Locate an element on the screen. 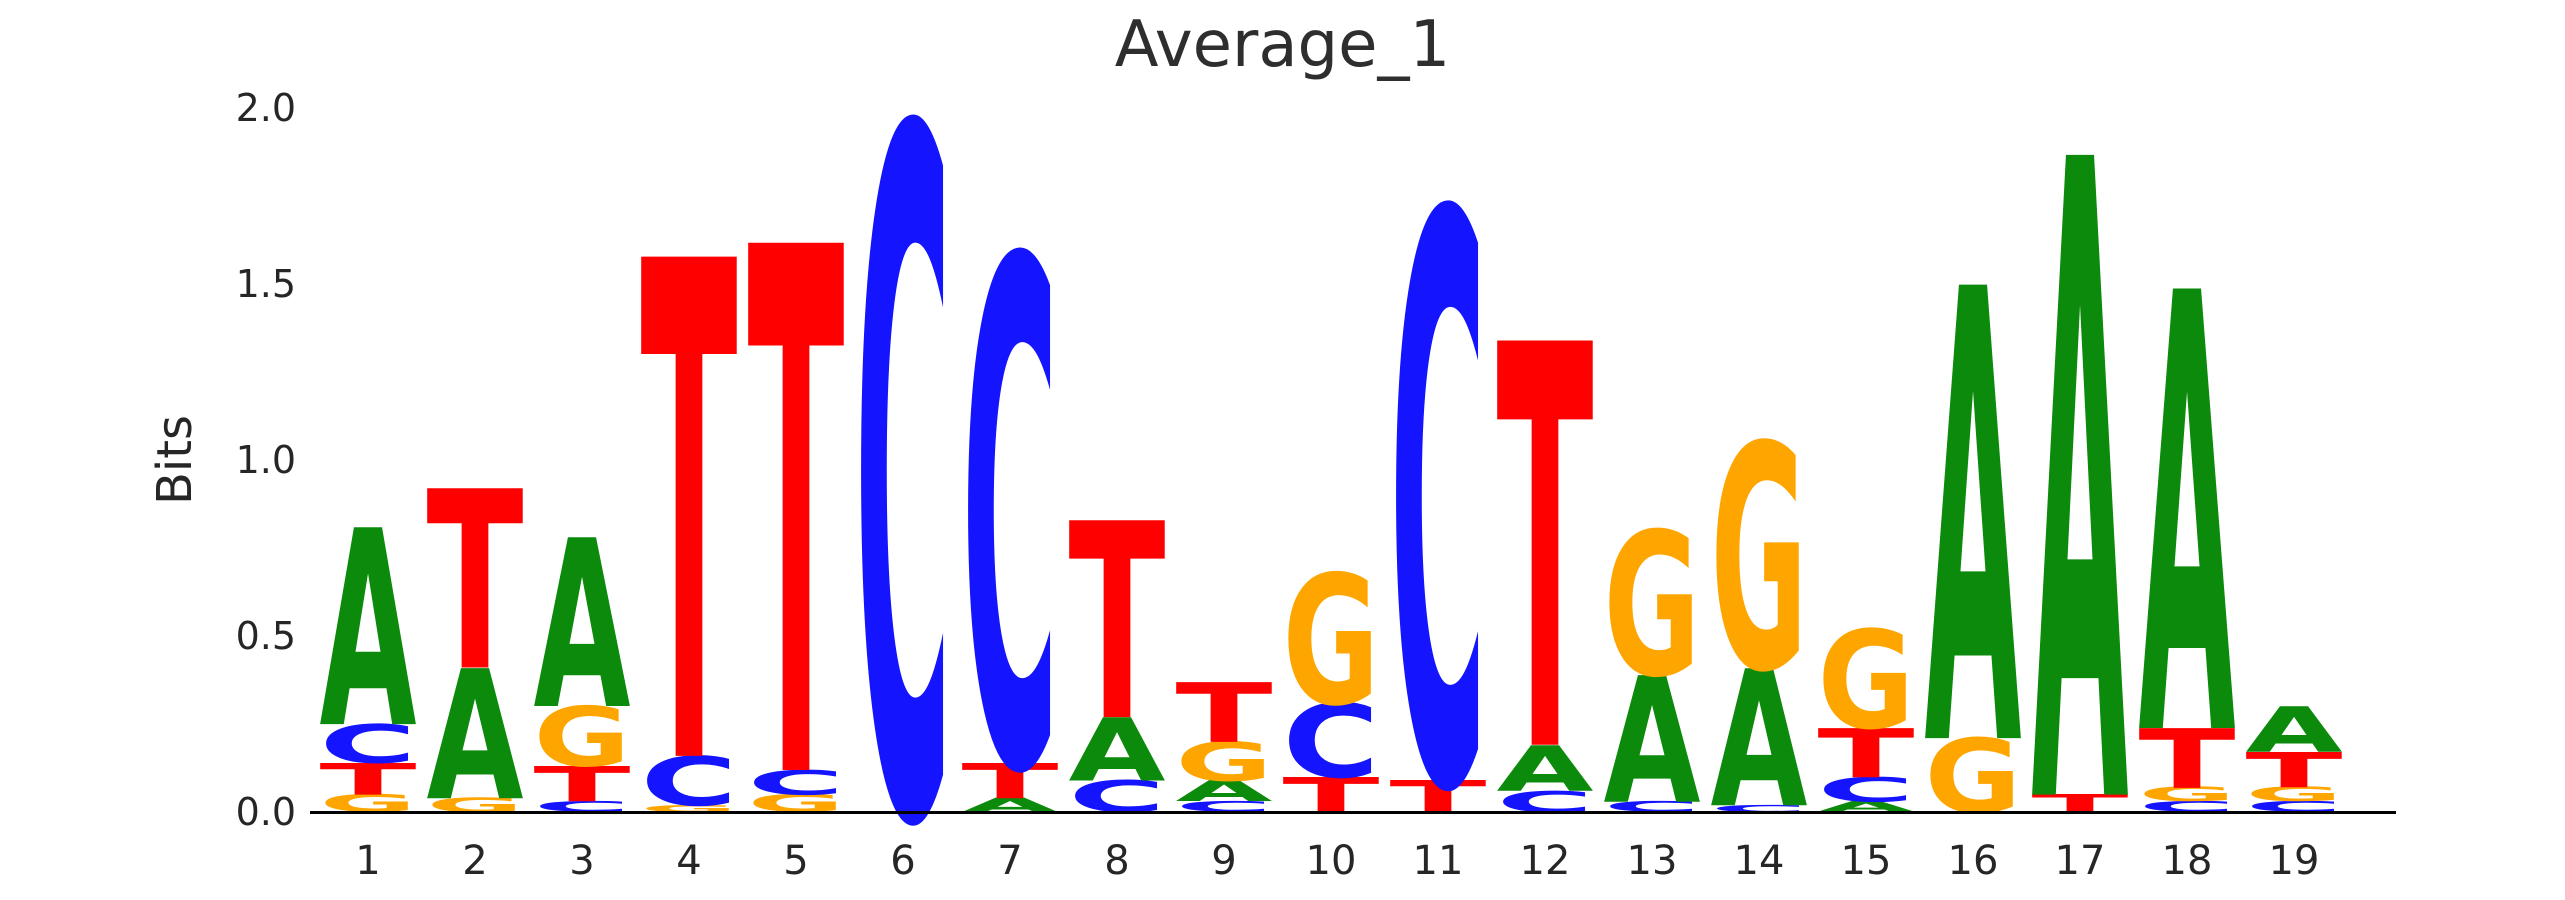 This screenshot has width=2565, height=900. x-tick-label: 17 is located at coordinates (2080, 861).